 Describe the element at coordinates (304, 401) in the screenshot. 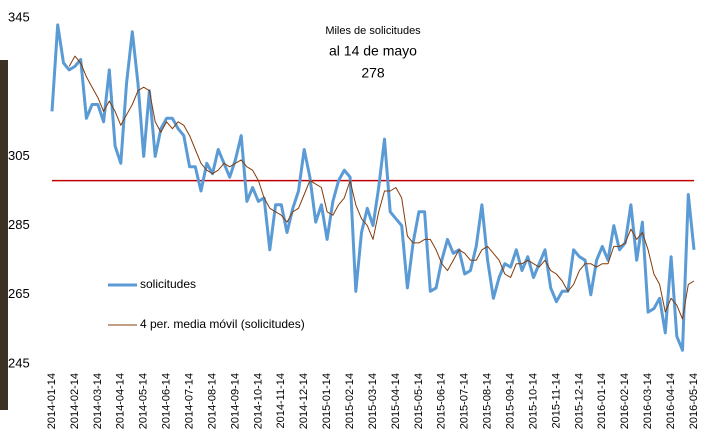

I see `x-tick-label: 2014-12-14` at that location.